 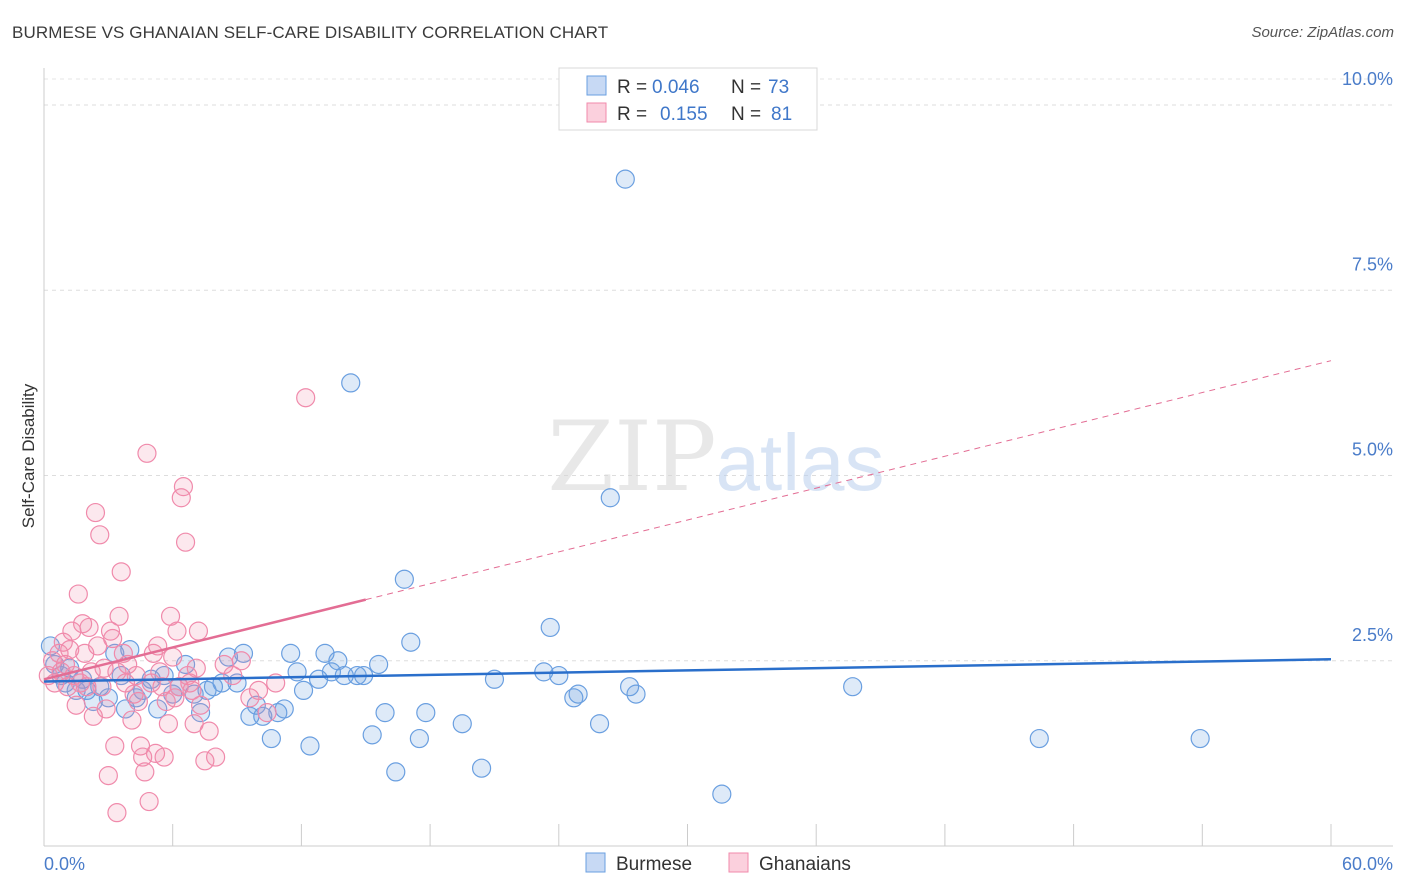 What do you see at coordinates (687, 670) in the screenshot?
I see `trend-line-burmese` at bounding box center [687, 670].